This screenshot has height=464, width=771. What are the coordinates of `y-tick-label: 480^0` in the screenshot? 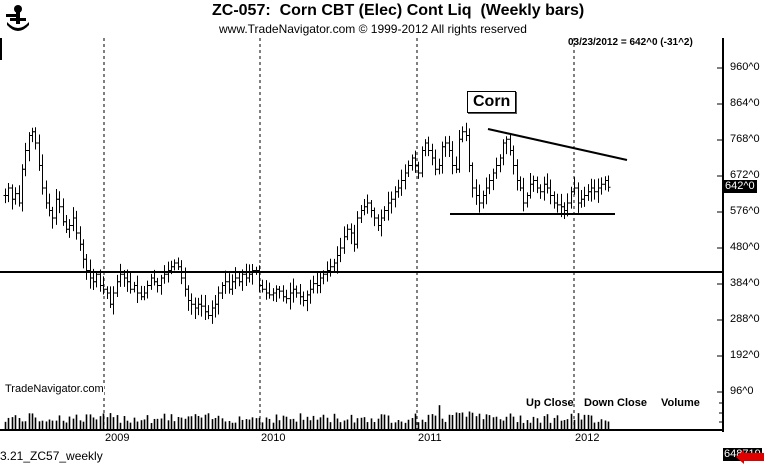 It's located at (745, 247).